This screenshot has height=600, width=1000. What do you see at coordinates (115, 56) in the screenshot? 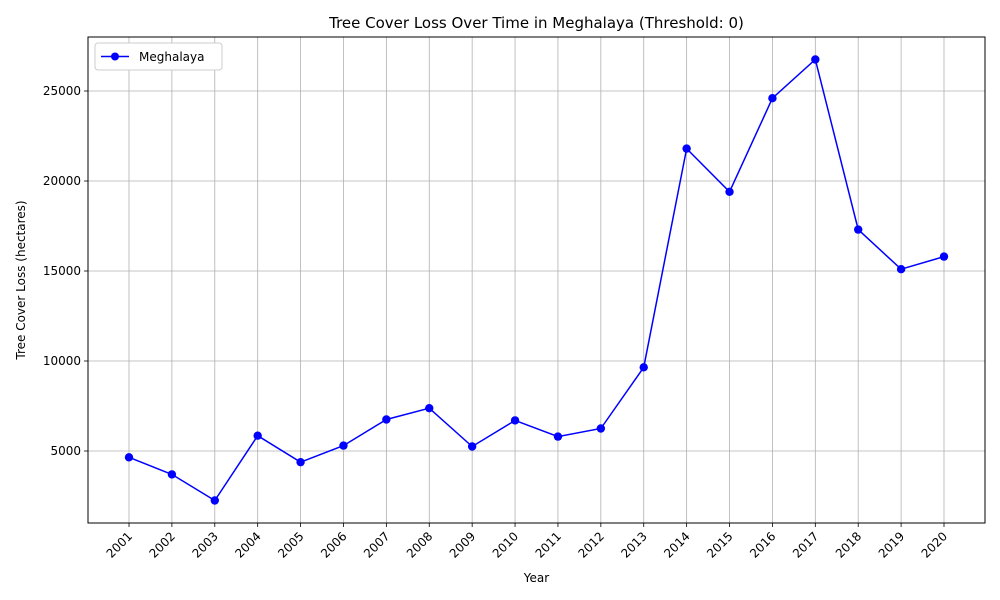
I see `legend-marker-swatch` at bounding box center [115, 56].